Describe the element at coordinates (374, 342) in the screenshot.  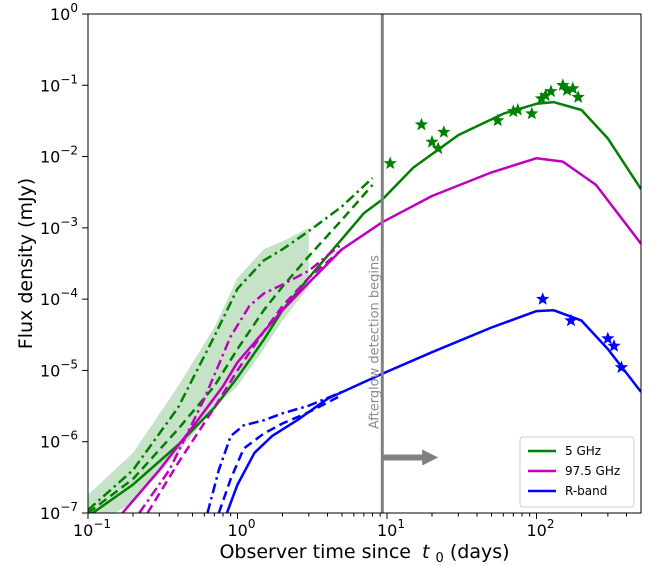
I see `detection-begins-label: Afterglow detection begins` at that location.